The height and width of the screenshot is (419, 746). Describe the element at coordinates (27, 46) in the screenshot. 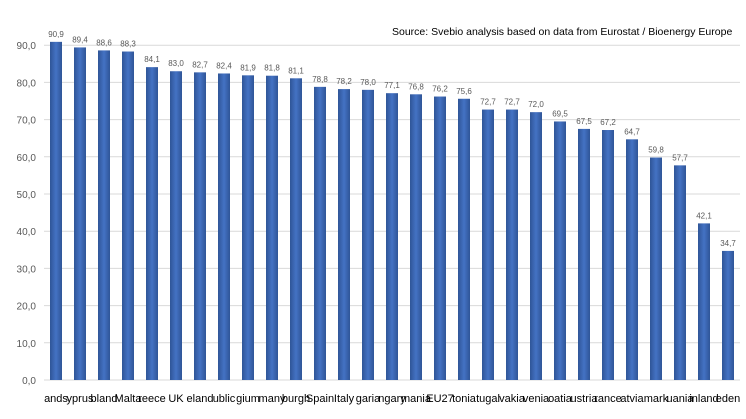

I see `y-tick-label: 90,0` at that location.